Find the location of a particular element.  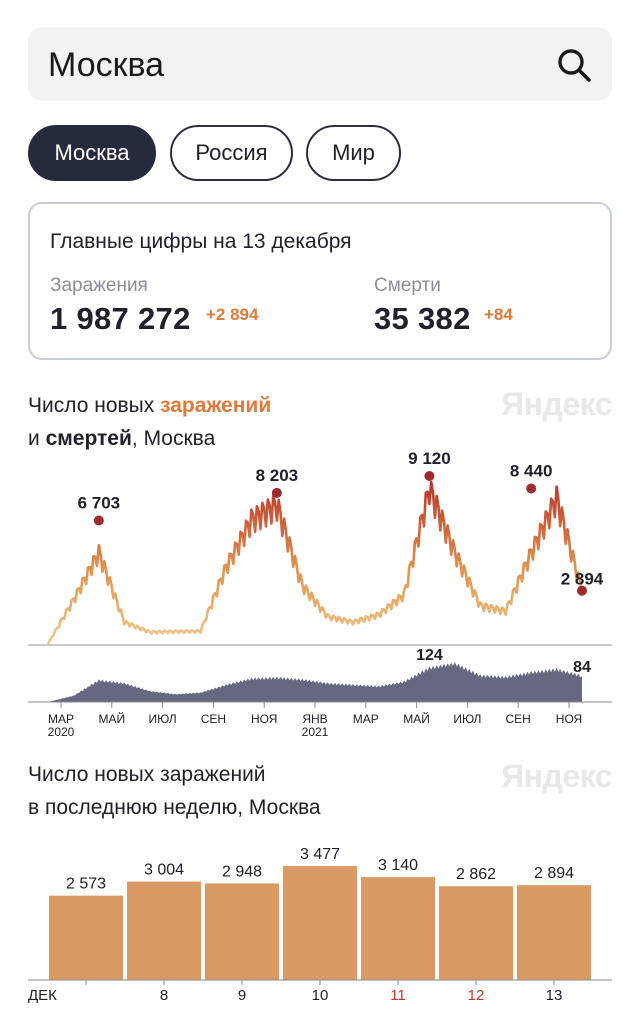

chart-title-line: в последнюю неделю, Москва is located at coordinates (174, 807).